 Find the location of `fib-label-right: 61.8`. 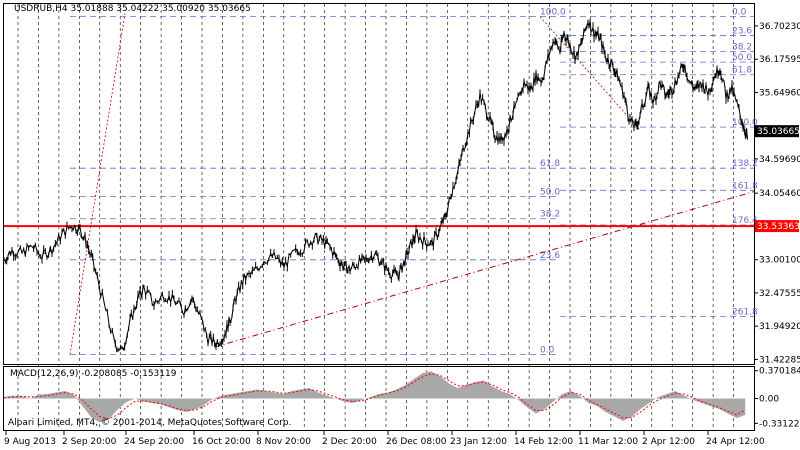

fib-label-right: 61.8 is located at coordinates (742, 71).